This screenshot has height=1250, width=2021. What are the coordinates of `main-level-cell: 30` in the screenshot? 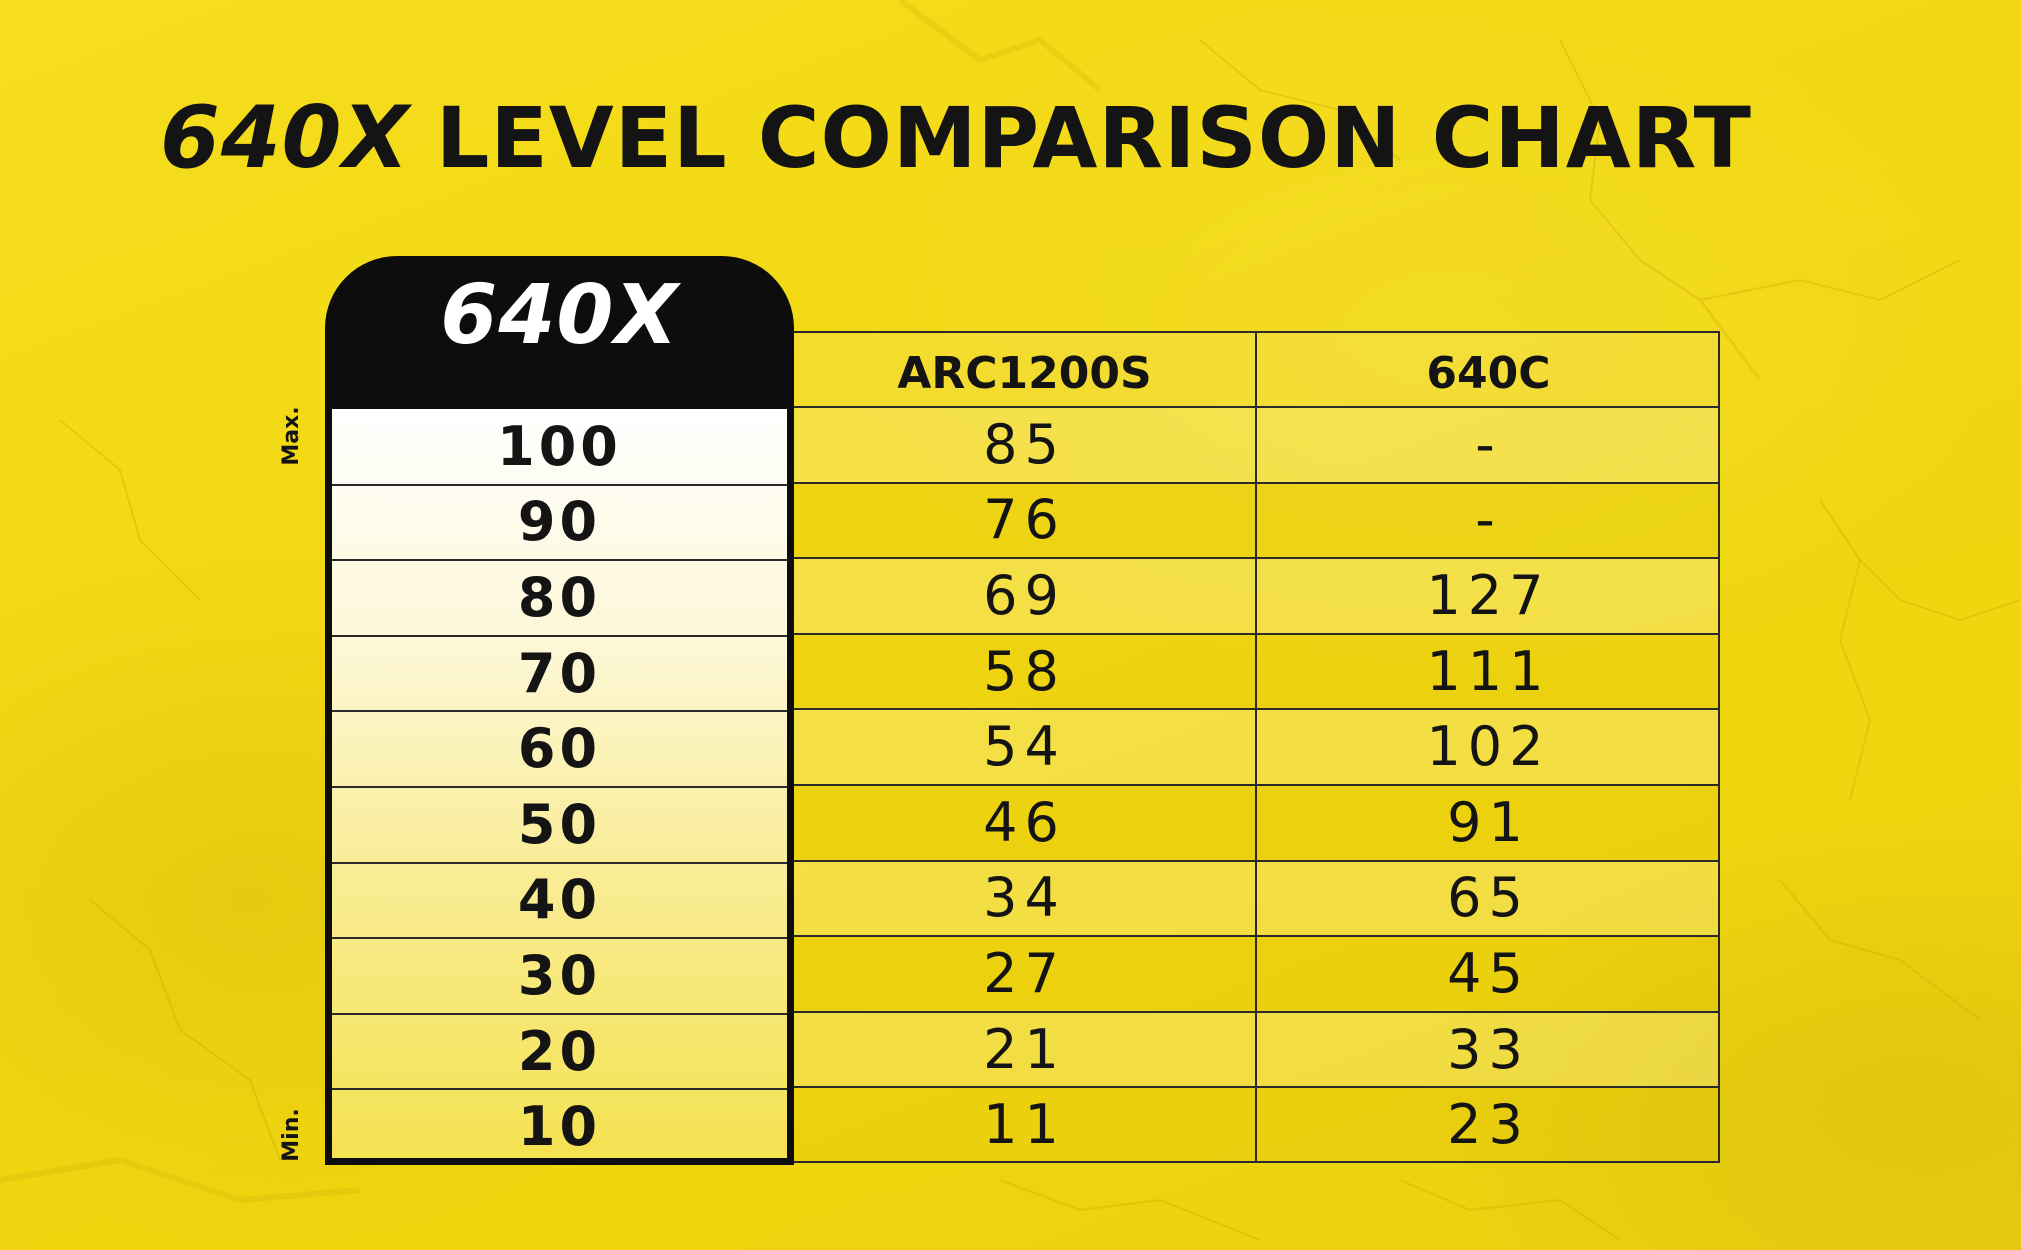 It's located at (559, 975).